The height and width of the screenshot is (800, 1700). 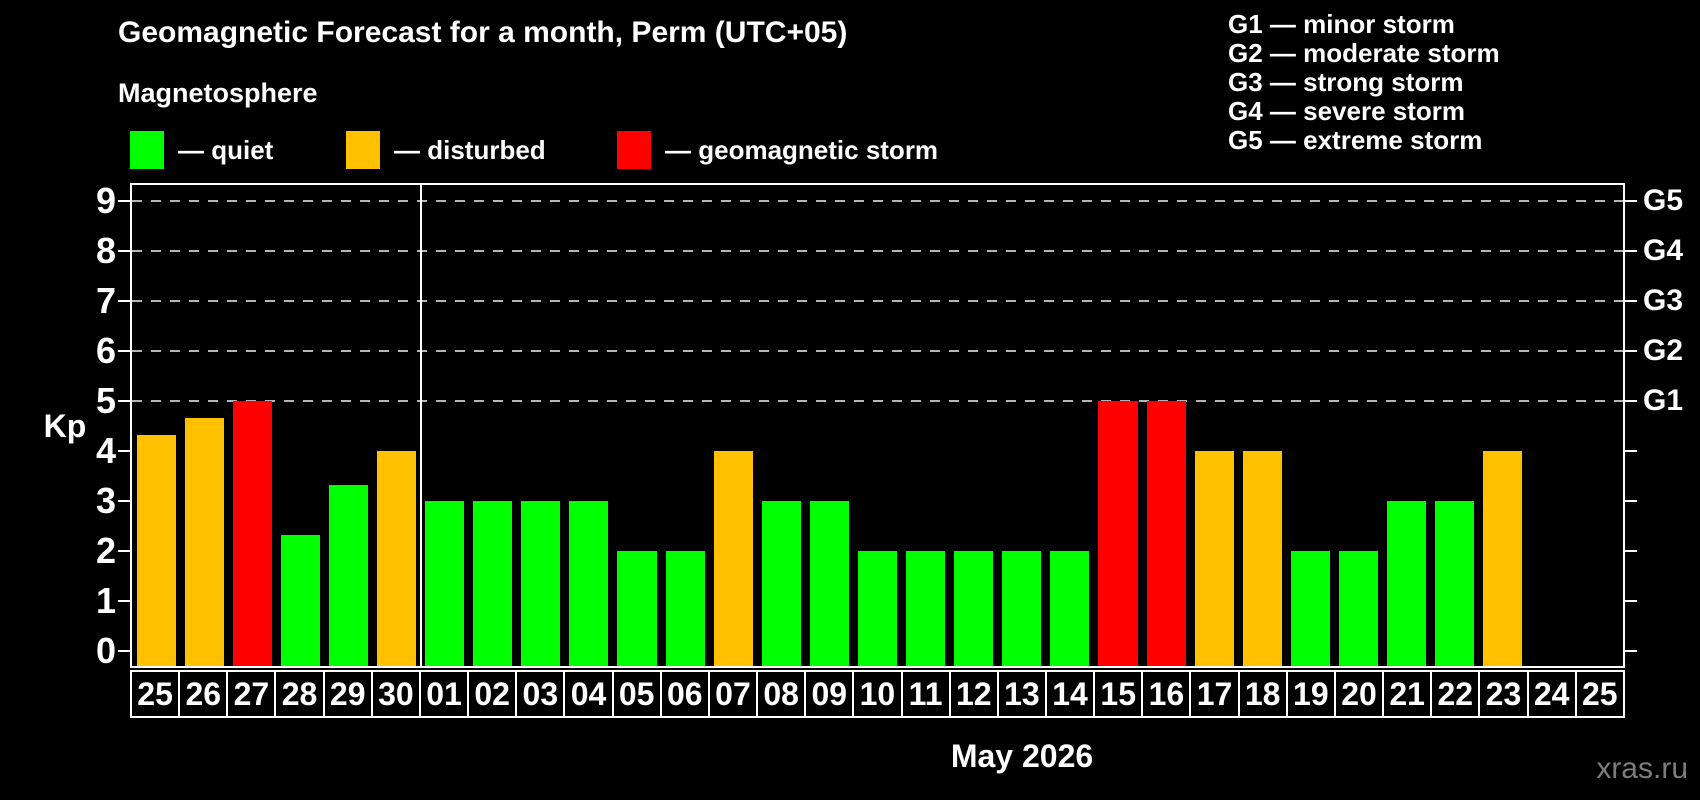 I want to click on day-label-10: 10, so click(x=876, y=694).